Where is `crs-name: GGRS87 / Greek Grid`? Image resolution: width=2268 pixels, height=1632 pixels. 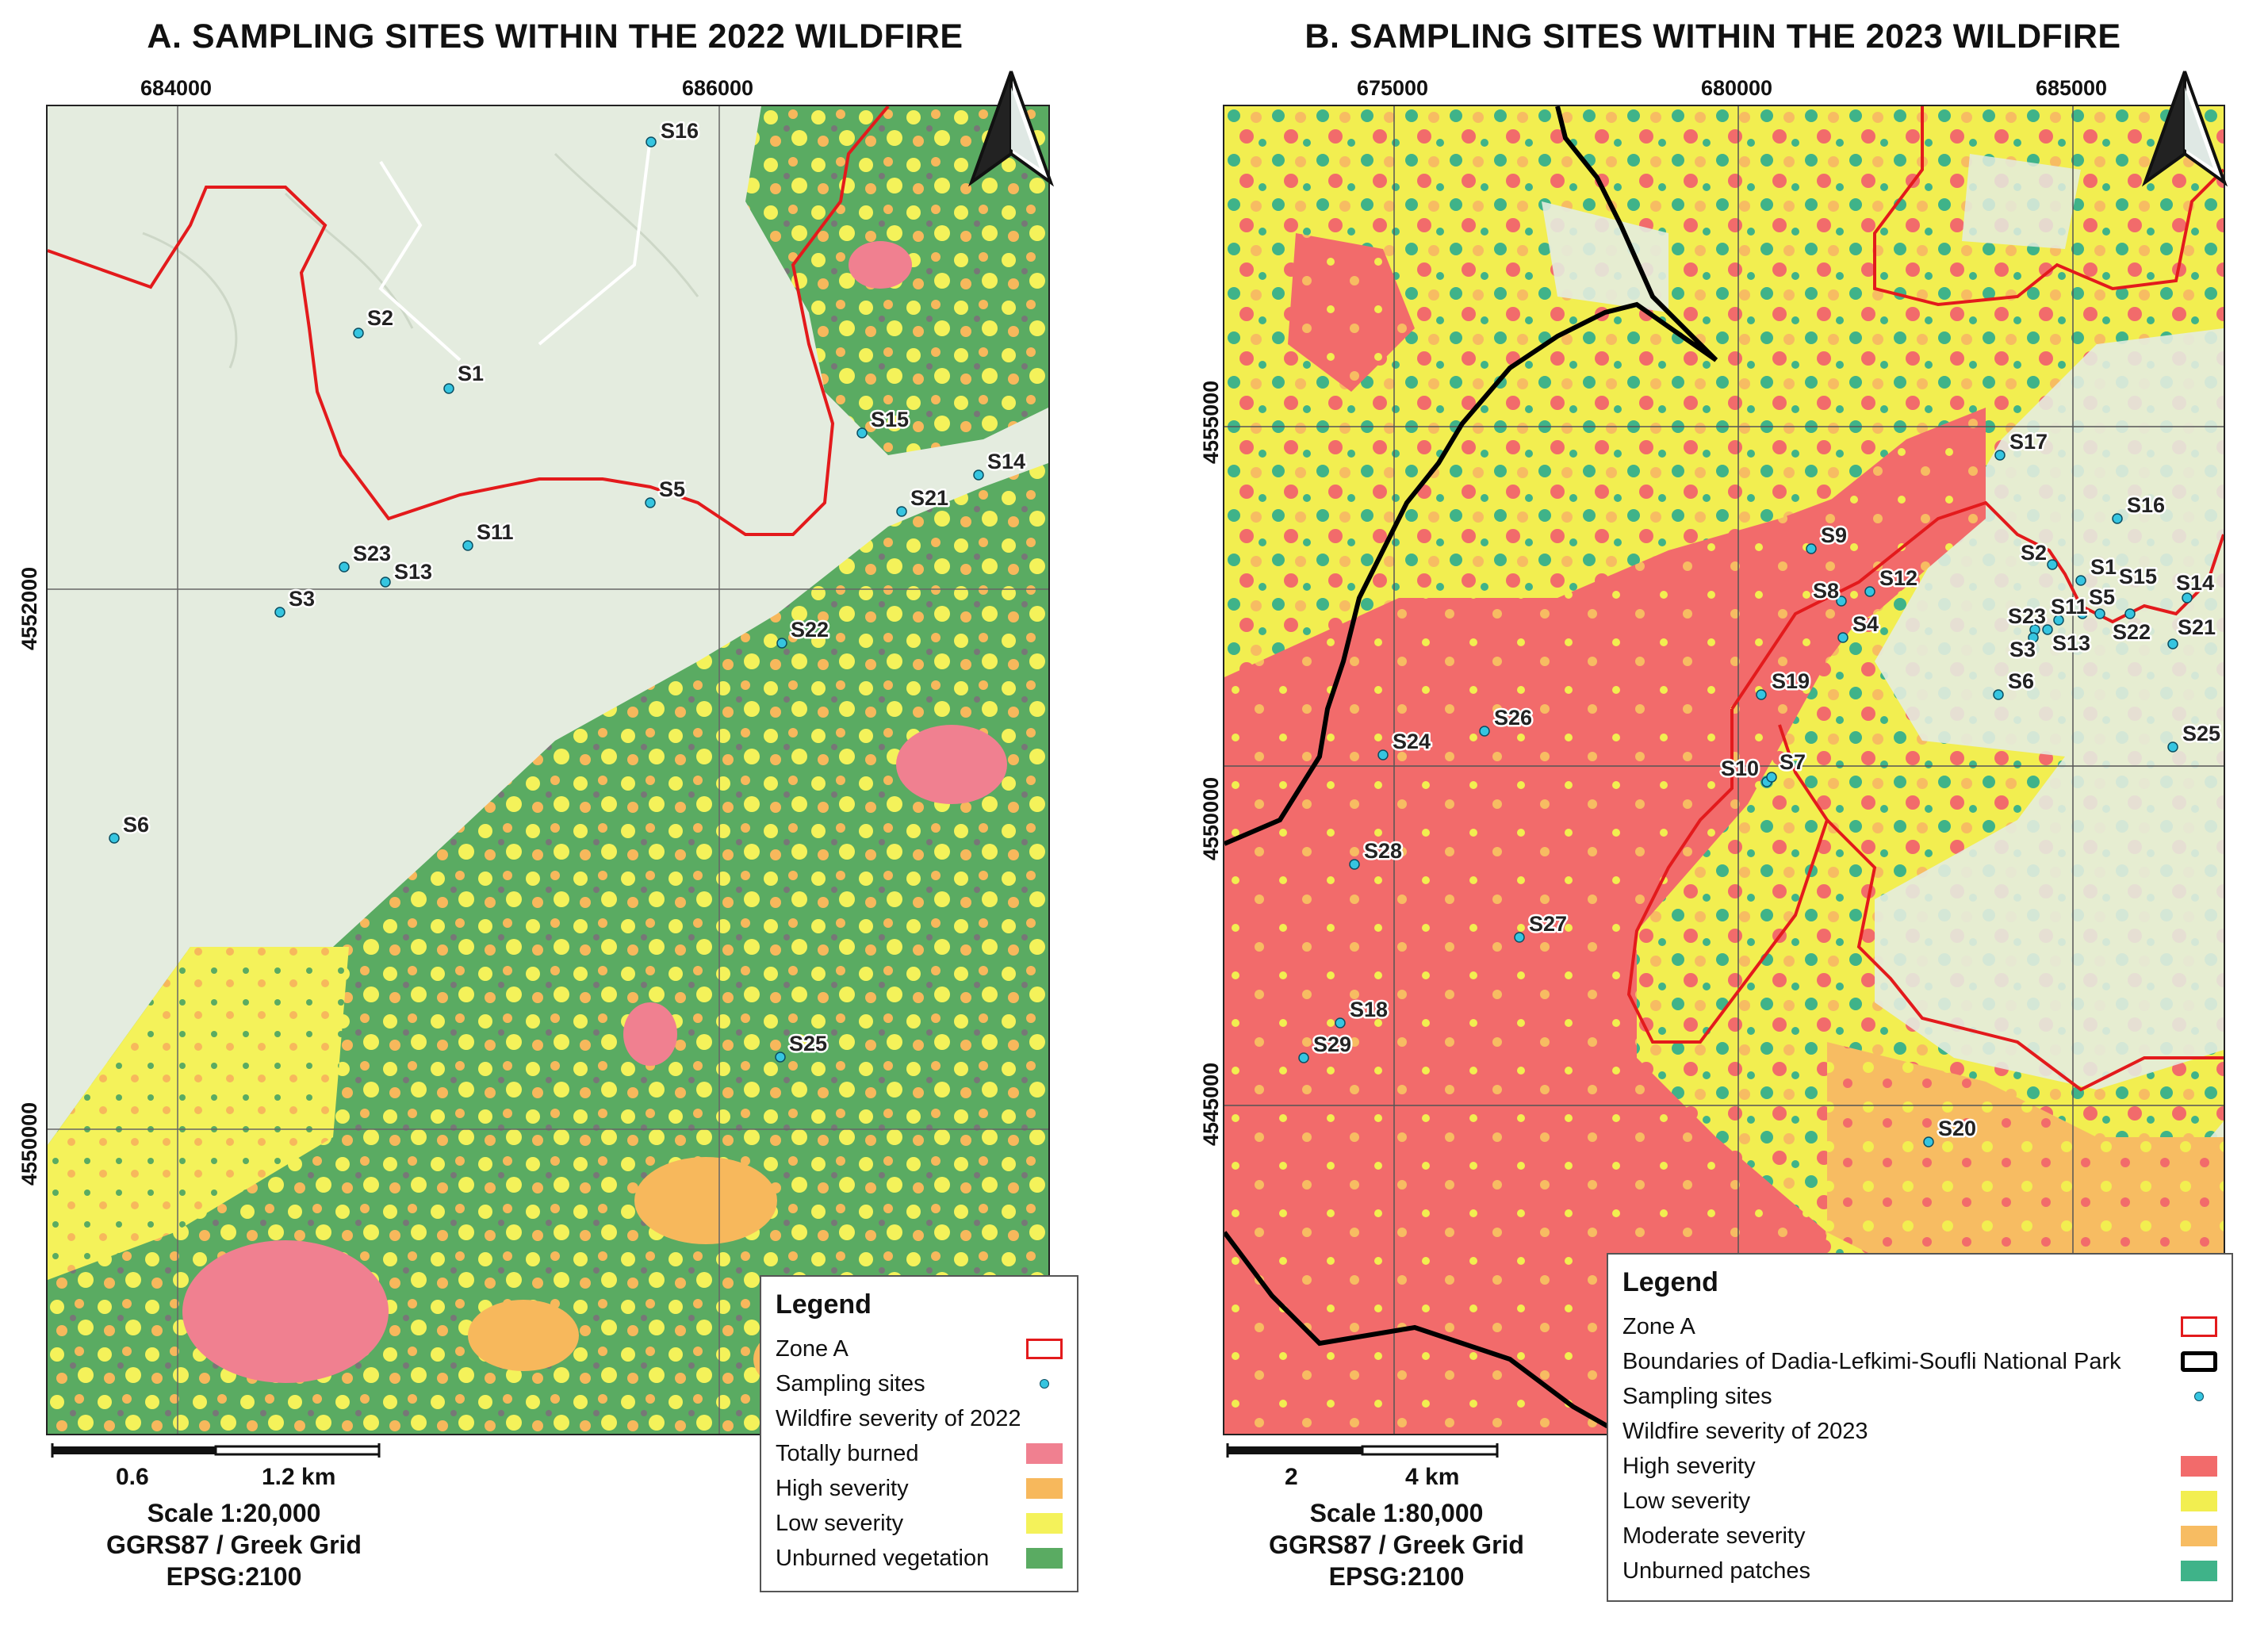
crs-name: GGRS87 / Greek Grid is located at coordinates (1396, 1544).